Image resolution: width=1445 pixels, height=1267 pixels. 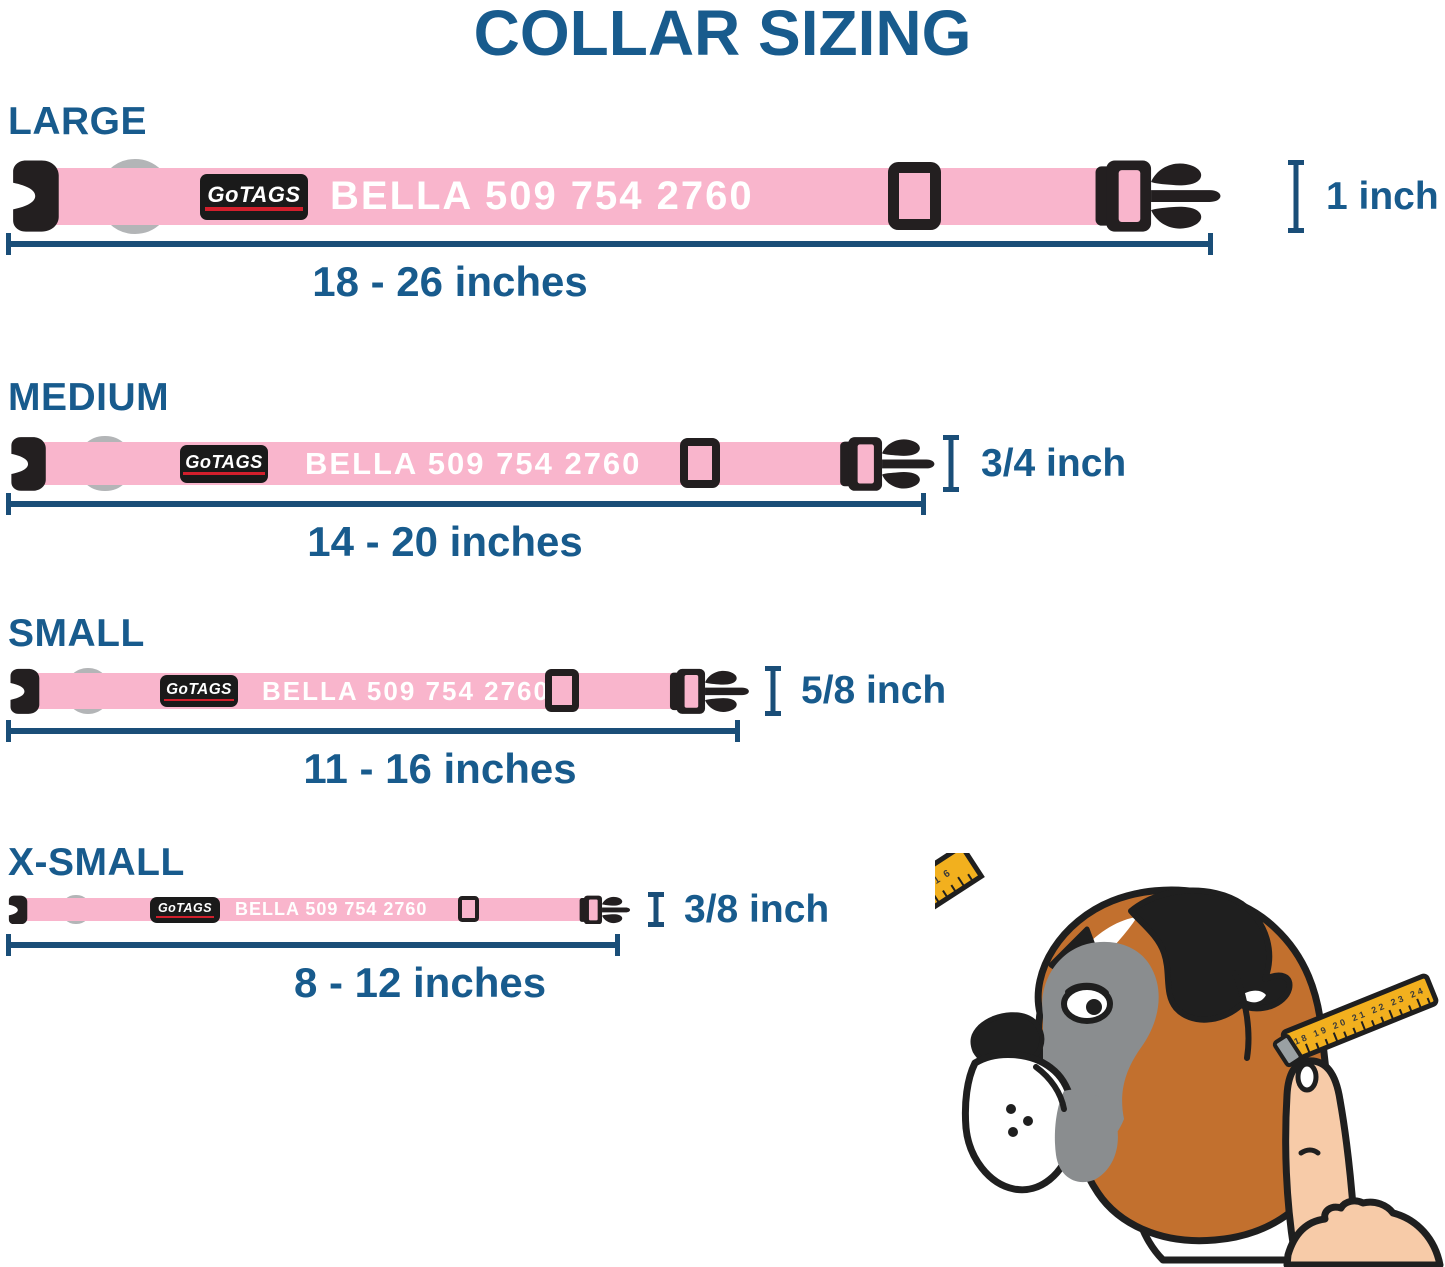 What do you see at coordinates (445, 541) in the screenshot?
I see `range-label-medium: 14 - 20 inches` at bounding box center [445, 541].